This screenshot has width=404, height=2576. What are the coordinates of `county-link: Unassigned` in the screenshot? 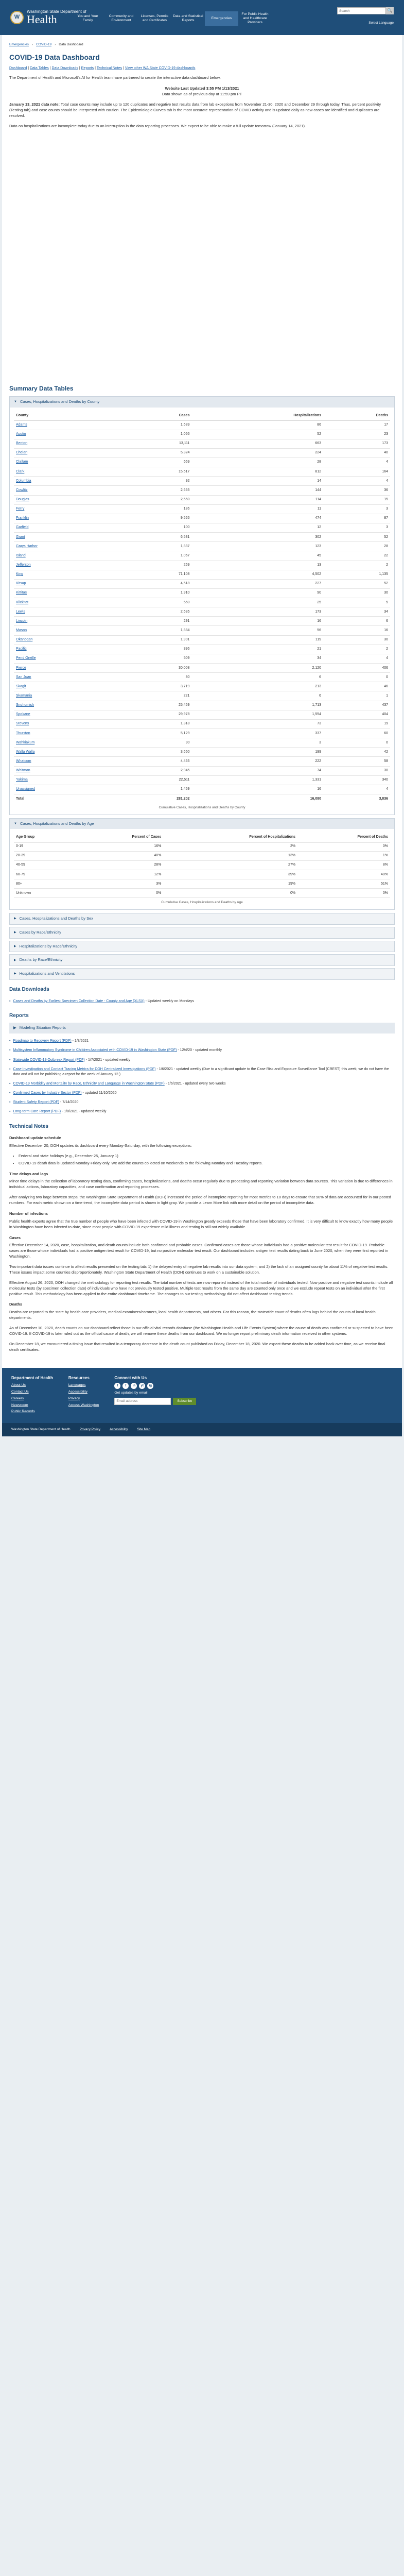 It's located at (25, 789).